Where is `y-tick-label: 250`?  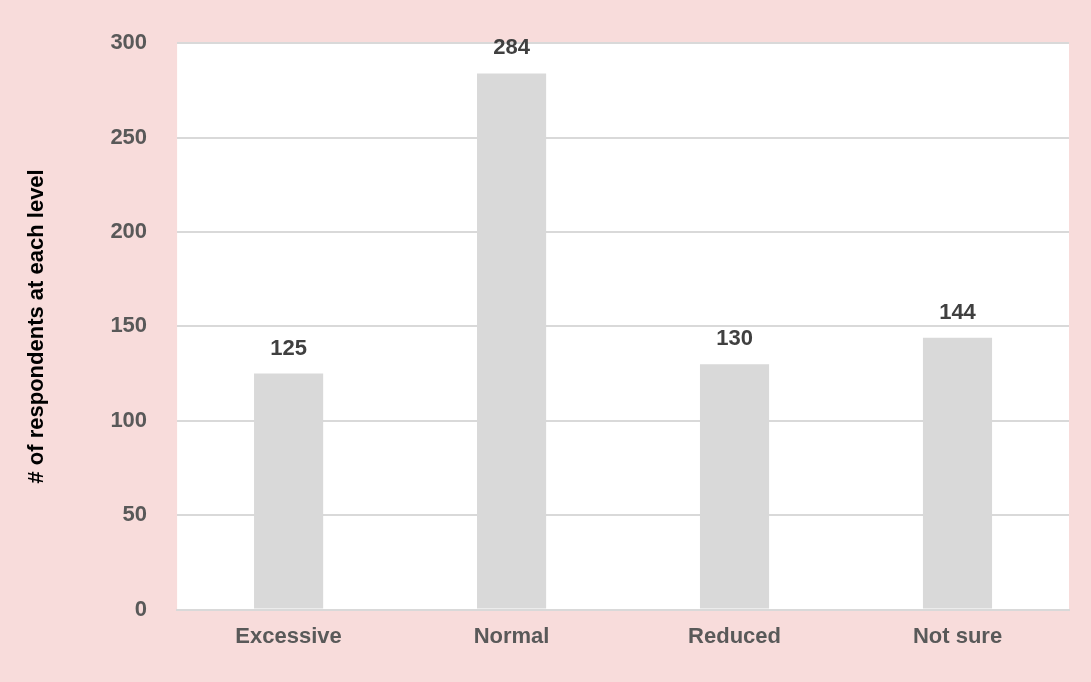 y-tick-label: 250 is located at coordinates (129, 136).